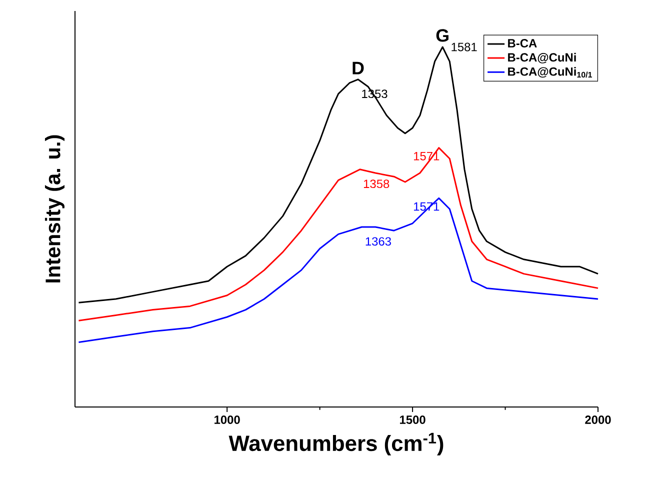 The height and width of the screenshot is (487, 656). Describe the element at coordinates (598, 420) in the screenshot. I see `x-tick-label: 2000` at that location.